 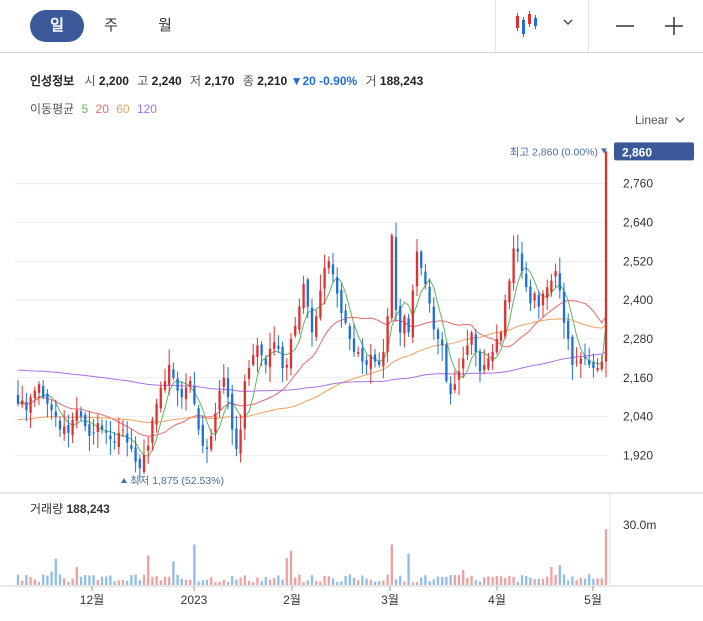 What do you see at coordinates (568, 22) in the screenshot?
I see `chevron-down-icon` at bounding box center [568, 22].